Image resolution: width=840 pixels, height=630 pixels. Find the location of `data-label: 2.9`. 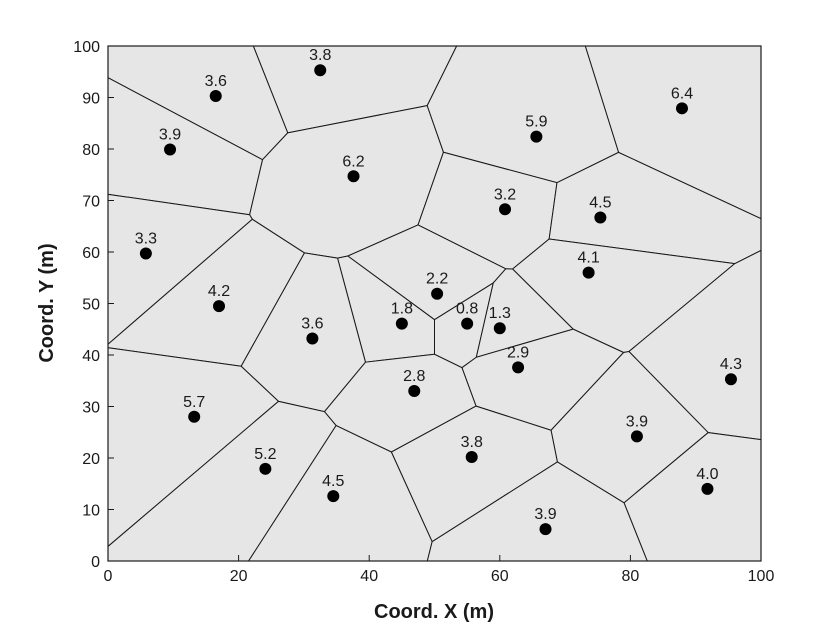

data-label: 2.9 is located at coordinates (518, 352).